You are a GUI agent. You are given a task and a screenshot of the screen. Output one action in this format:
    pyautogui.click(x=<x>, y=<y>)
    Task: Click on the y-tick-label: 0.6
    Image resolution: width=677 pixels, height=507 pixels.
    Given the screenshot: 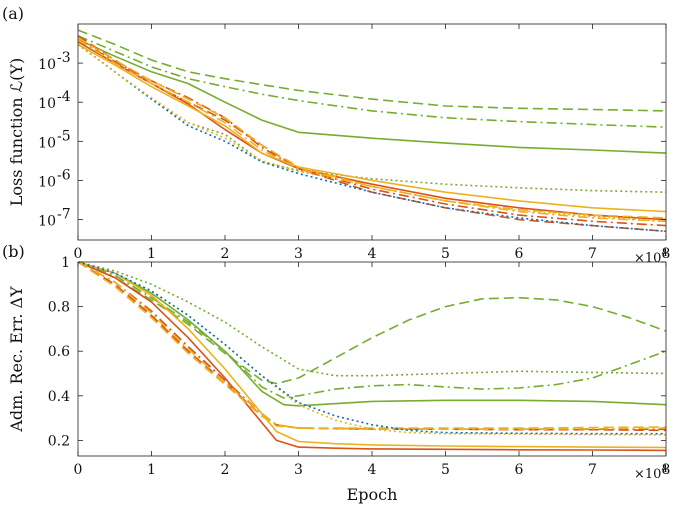 What is the action you would take?
    pyautogui.click(x=59, y=352)
    